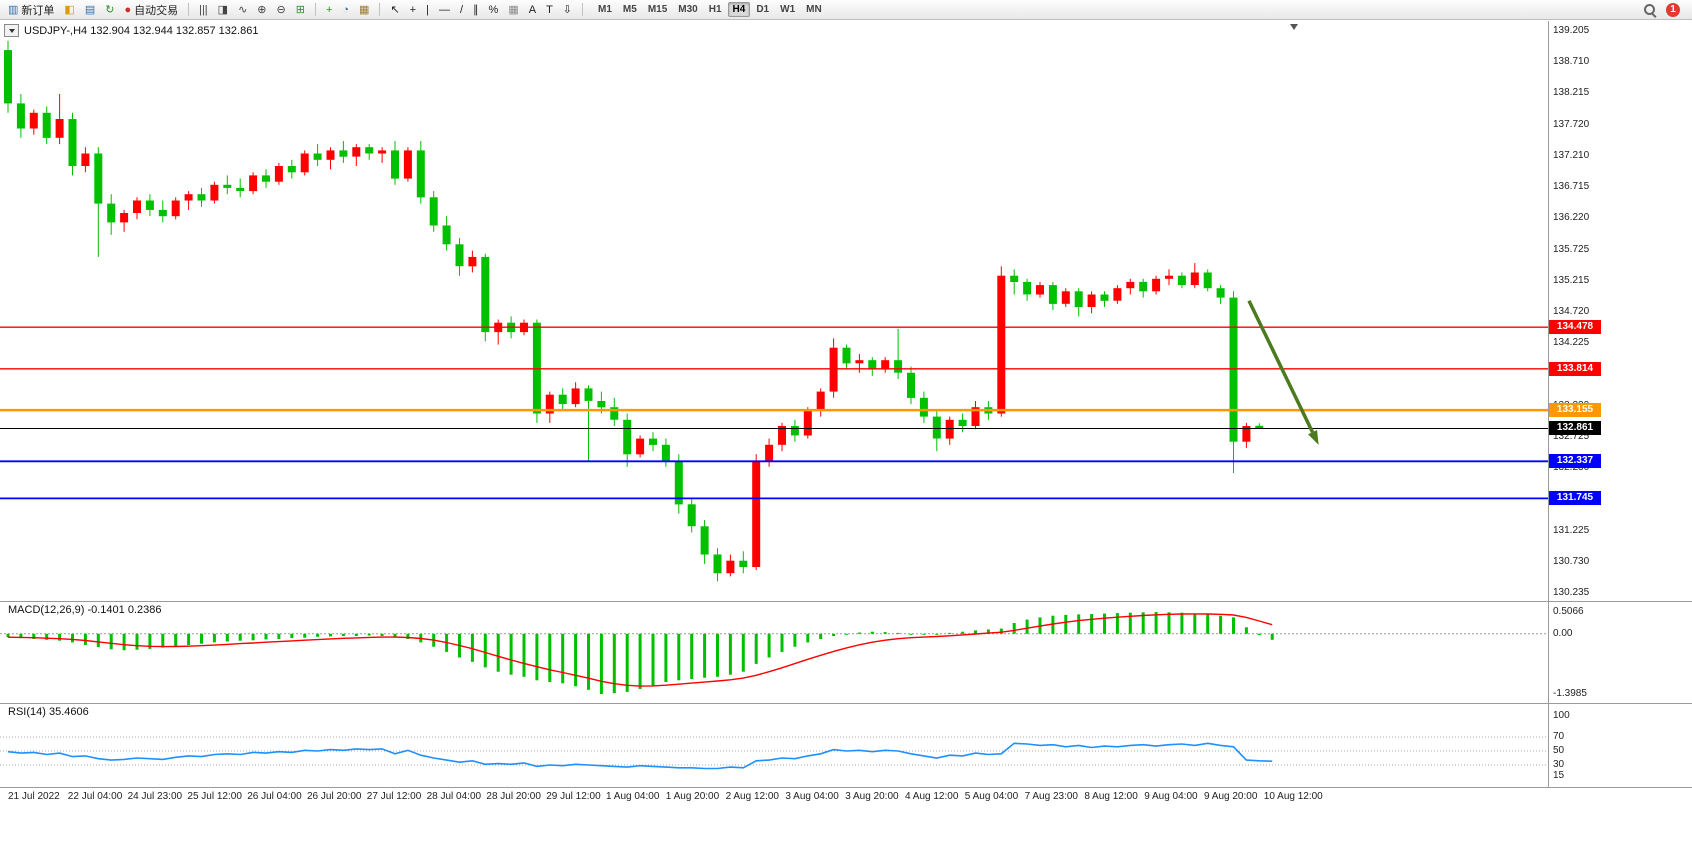  I want to click on time-axis-label: 22 Jul 04:00, so click(95, 796).